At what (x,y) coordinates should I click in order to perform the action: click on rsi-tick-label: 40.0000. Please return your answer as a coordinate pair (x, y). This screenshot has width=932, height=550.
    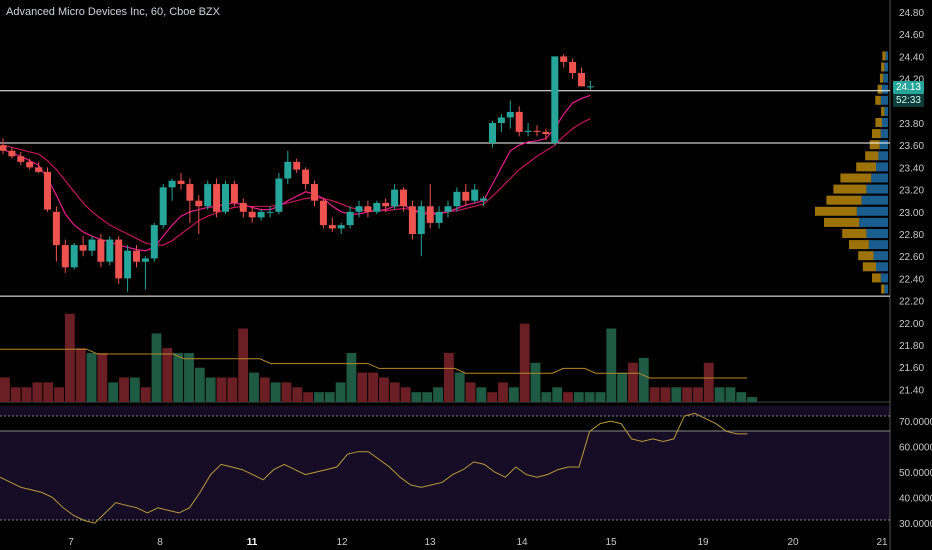
    Looking at the image, I should click on (915, 499).